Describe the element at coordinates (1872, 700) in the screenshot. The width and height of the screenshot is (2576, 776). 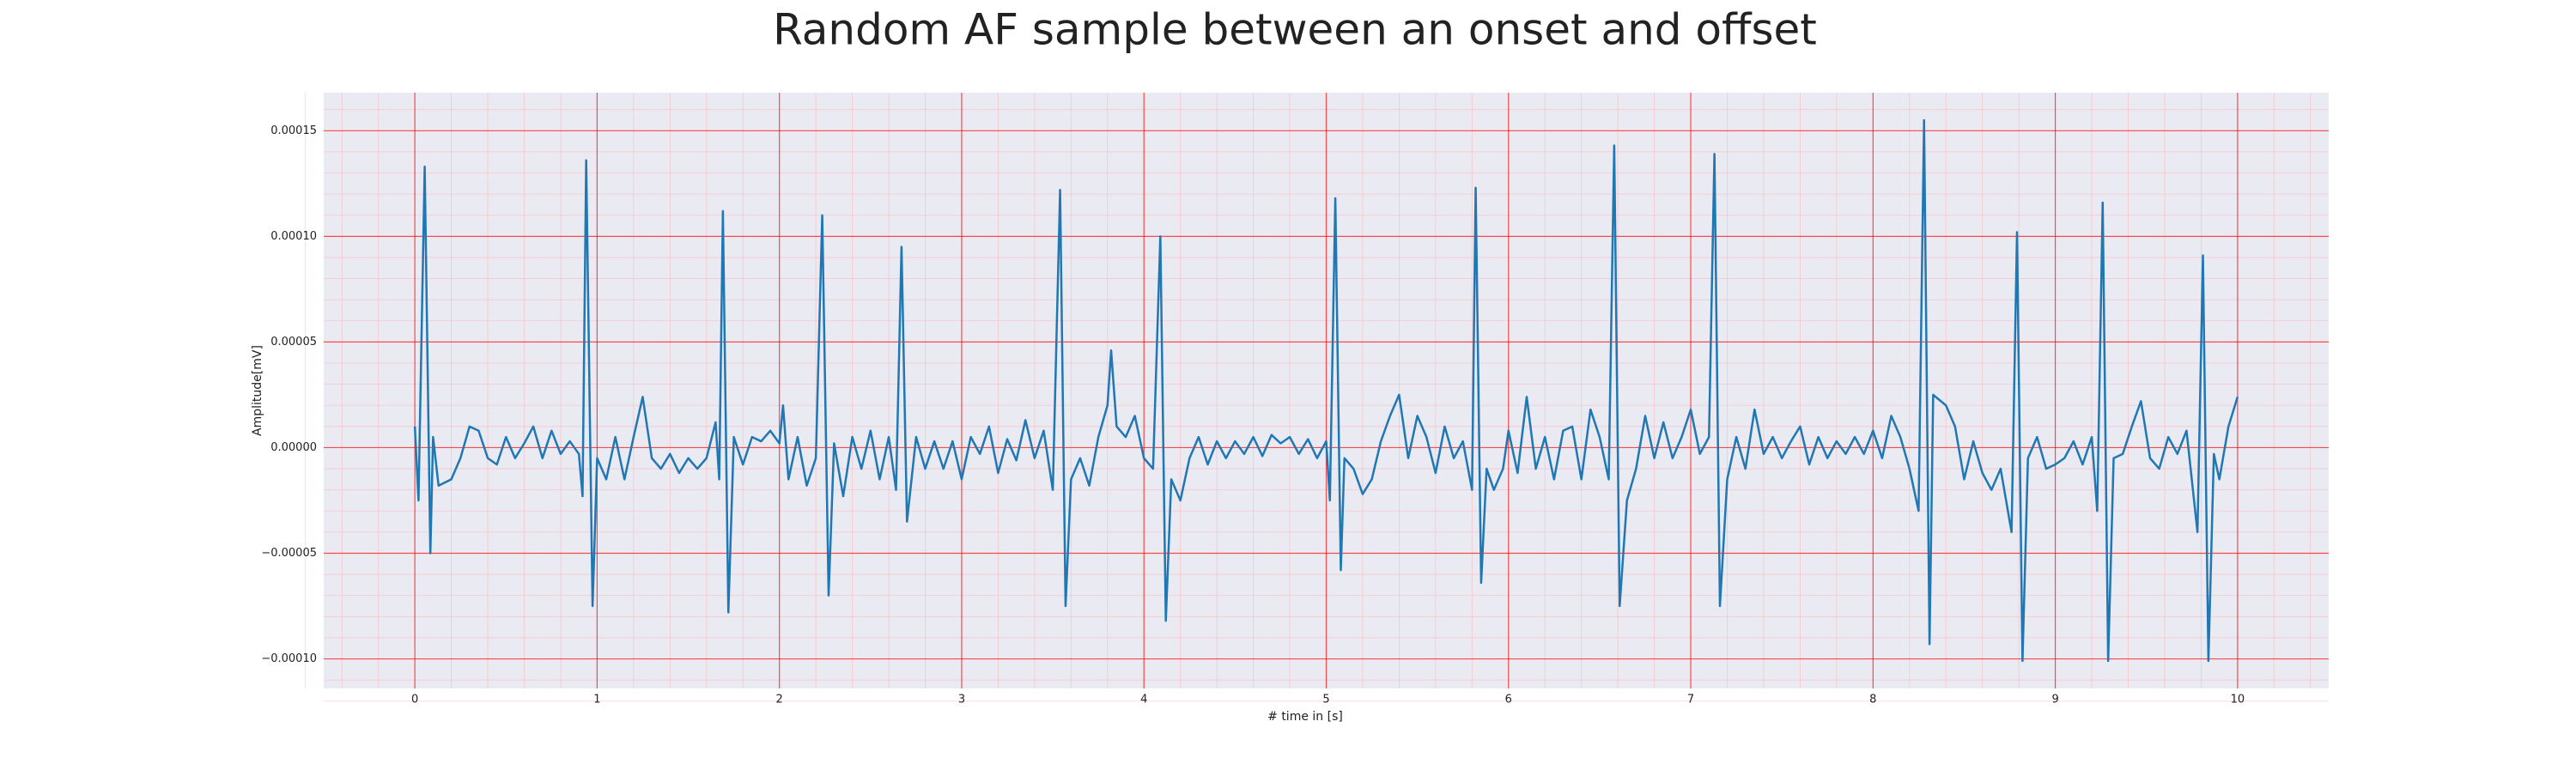
I see `x-tick-label: 8` at that location.